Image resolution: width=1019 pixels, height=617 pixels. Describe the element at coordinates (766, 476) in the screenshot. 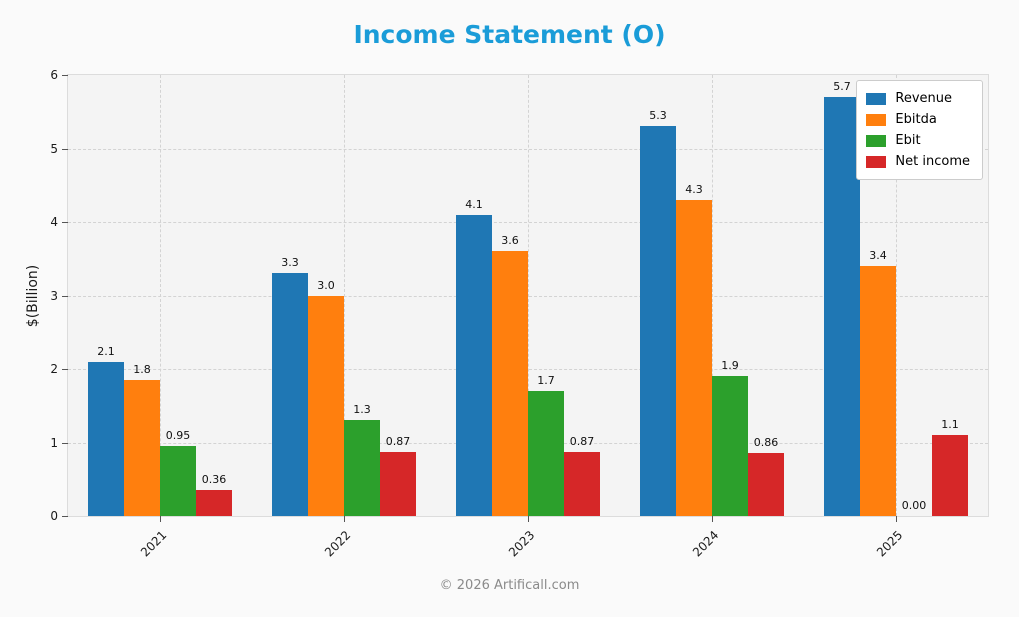

I see `bar-net-income-2024: 0.86` at that location.